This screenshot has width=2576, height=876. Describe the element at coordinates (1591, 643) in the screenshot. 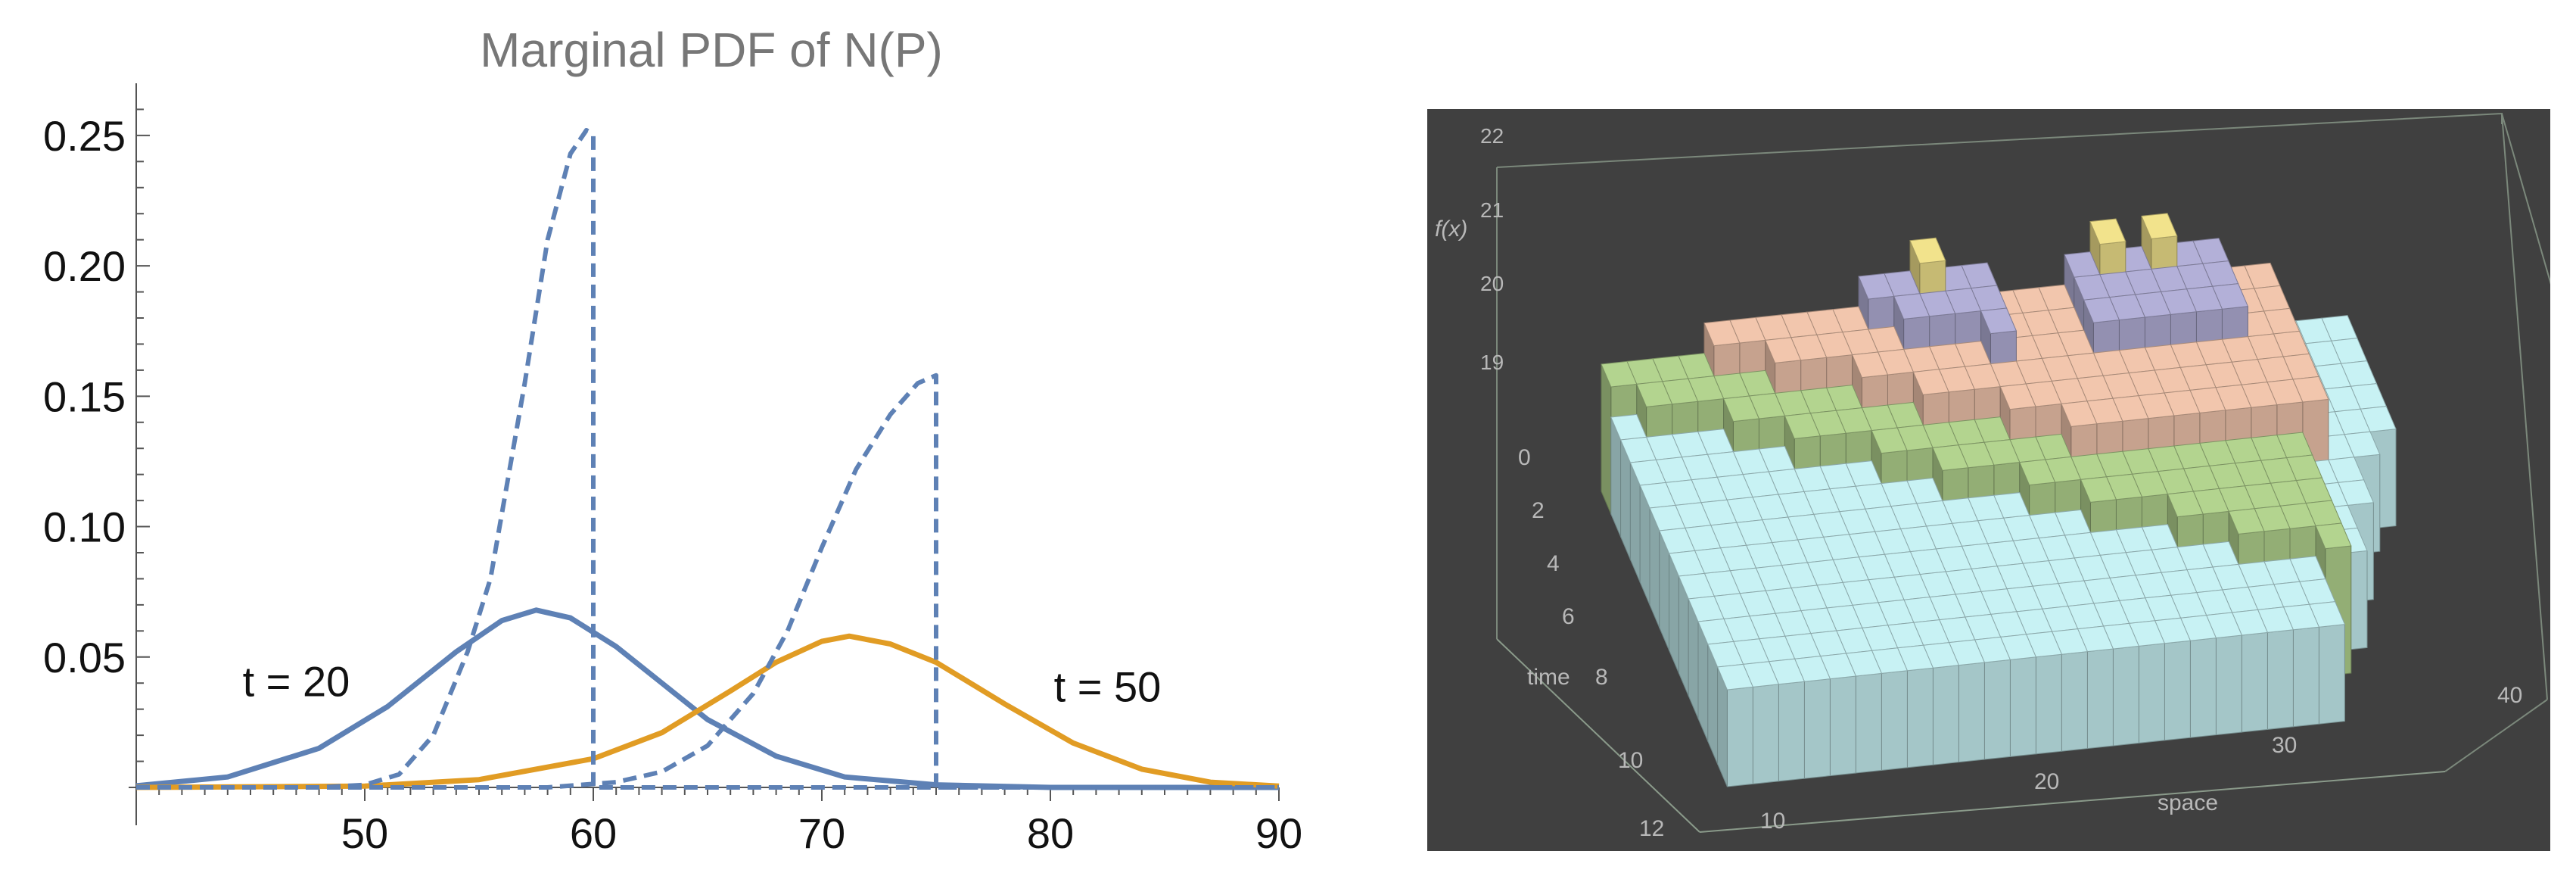

I see `y-tick-labels: 0 2 4 6 8 10 12` at that location.